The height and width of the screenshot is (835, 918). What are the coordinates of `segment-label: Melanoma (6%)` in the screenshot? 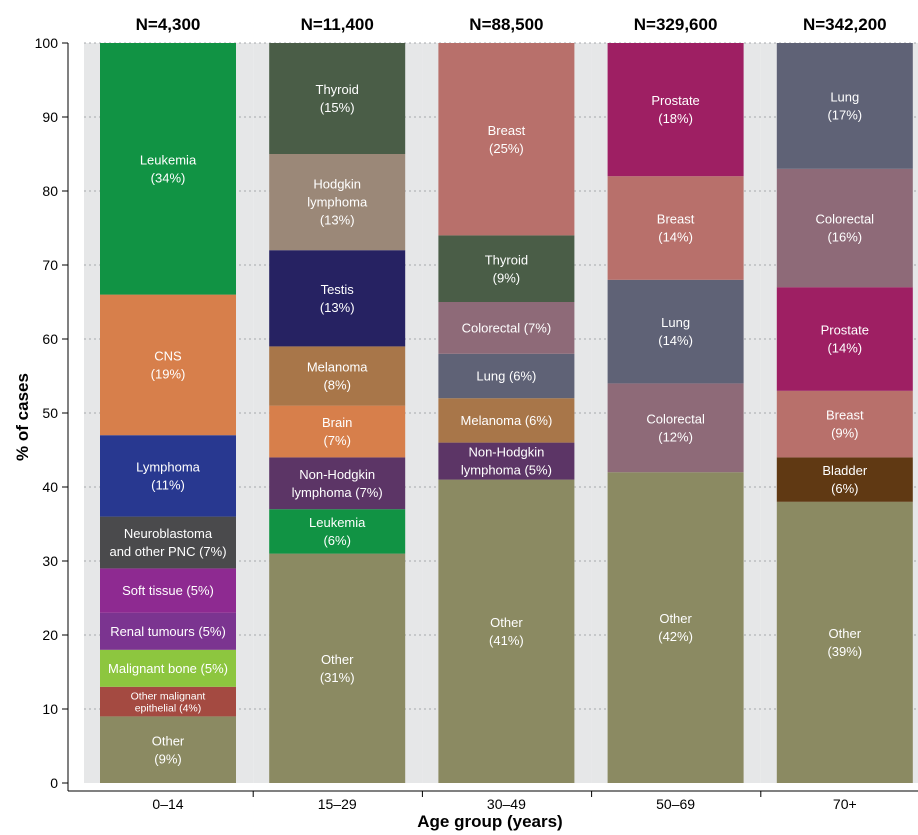 It's located at (507, 420).